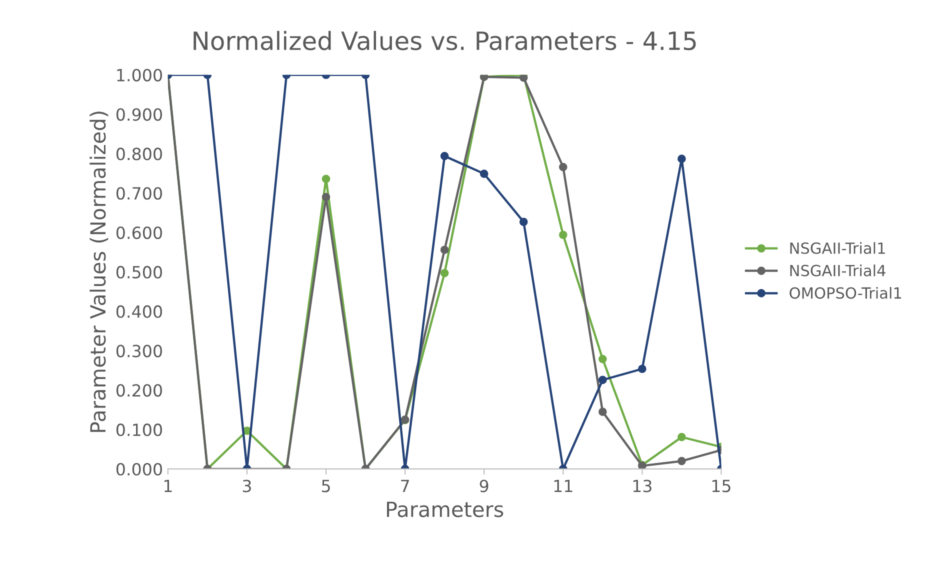 Image resolution: width=933 pixels, height=563 pixels. What do you see at coordinates (139, 390) in the screenshot?
I see `y-tick-label: 0.200` at bounding box center [139, 390].